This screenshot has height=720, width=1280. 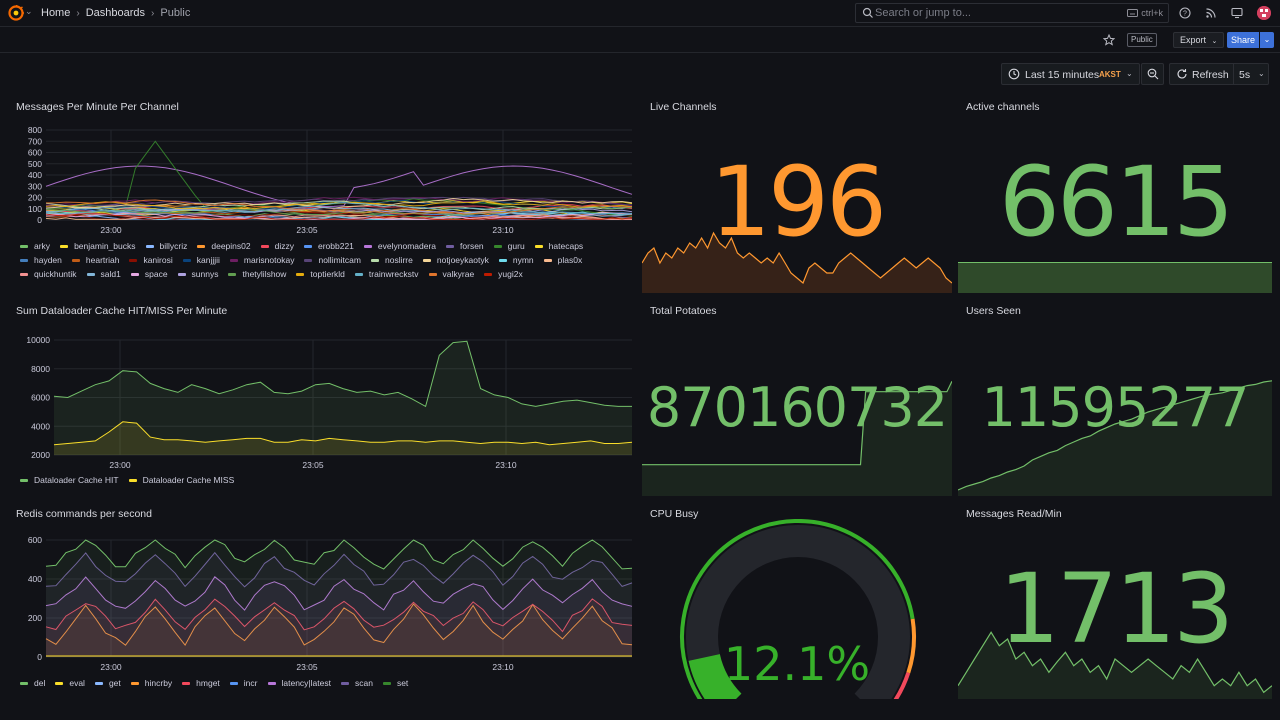 What do you see at coordinates (1109, 40) in the screenshot?
I see `star-icon` at bounding box center [1109, 40].